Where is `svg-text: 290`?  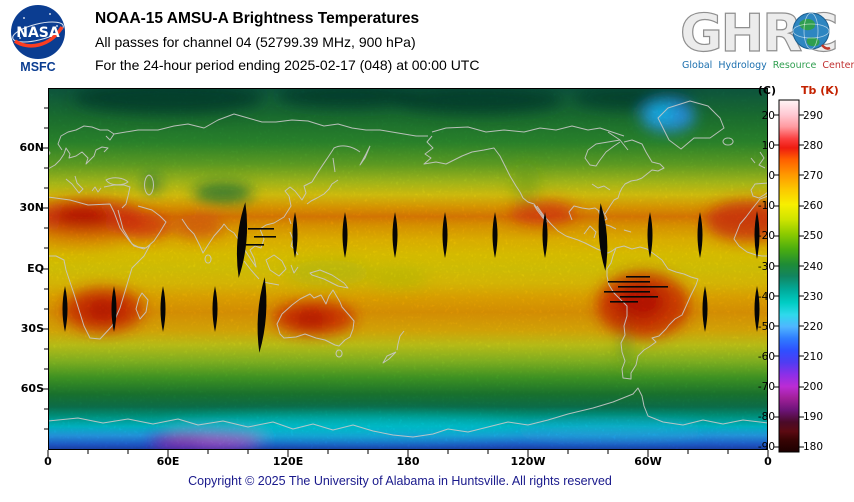 svg-text: 290 is located at coordinates (813, 116).